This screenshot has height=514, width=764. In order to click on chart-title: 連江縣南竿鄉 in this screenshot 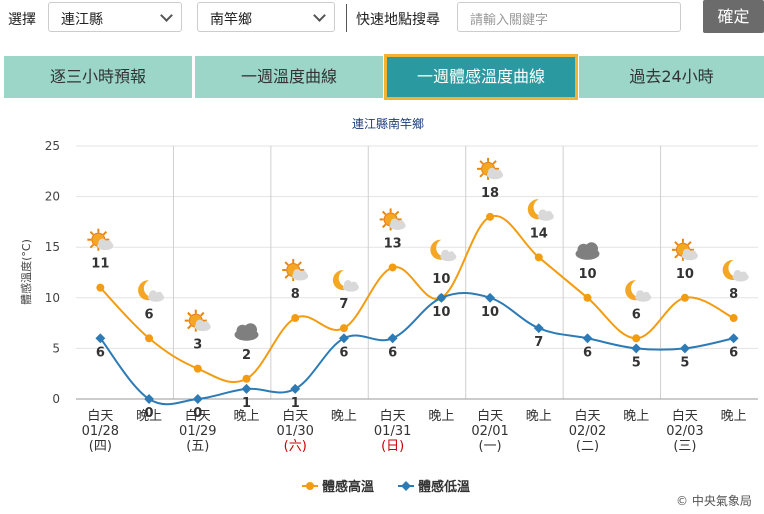, I will do `click(388, 123)`.